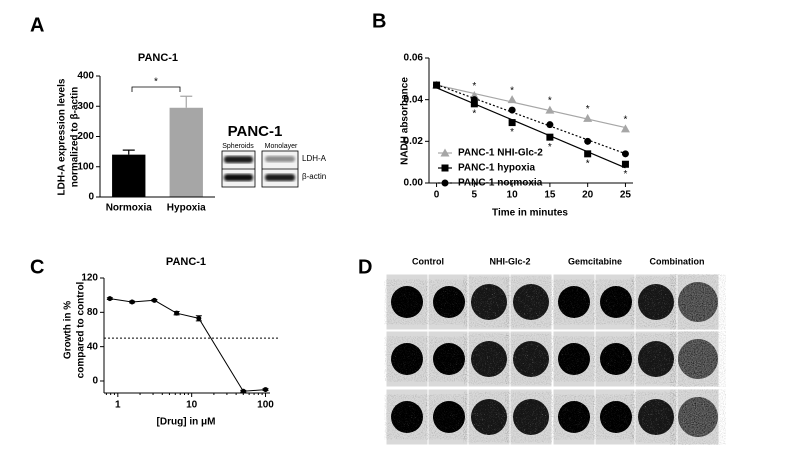 The height and width of the screenshot is (450, 800). I want to click on blot, so click(260, 169).